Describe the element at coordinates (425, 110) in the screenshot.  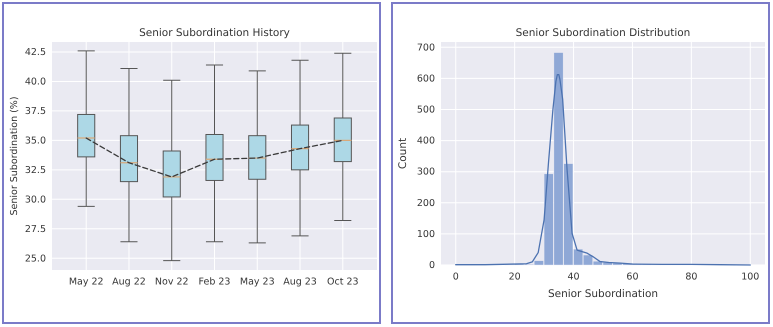
I see `y-tick-label: 500` at that location.